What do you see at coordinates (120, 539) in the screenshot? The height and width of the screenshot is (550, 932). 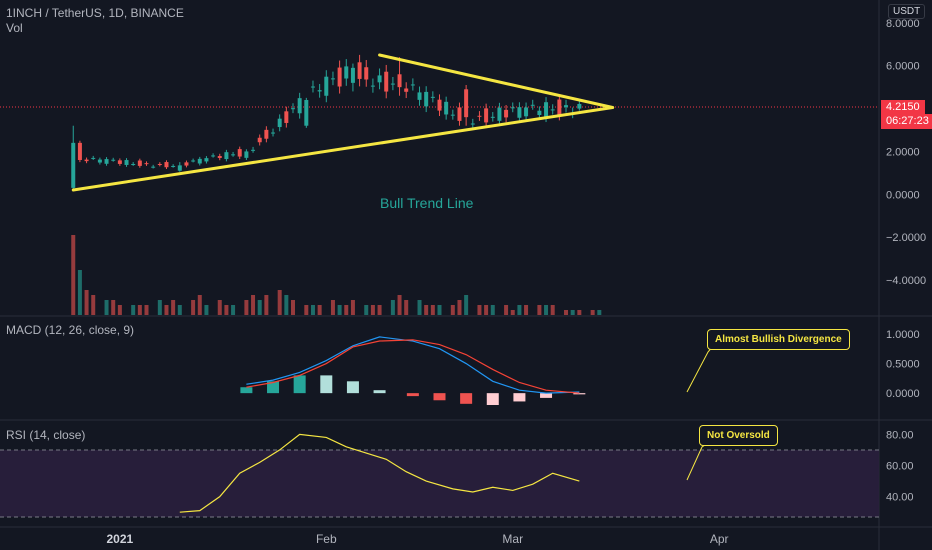 I see `x-tick-label: 2021` at bounding box center [120, 539].